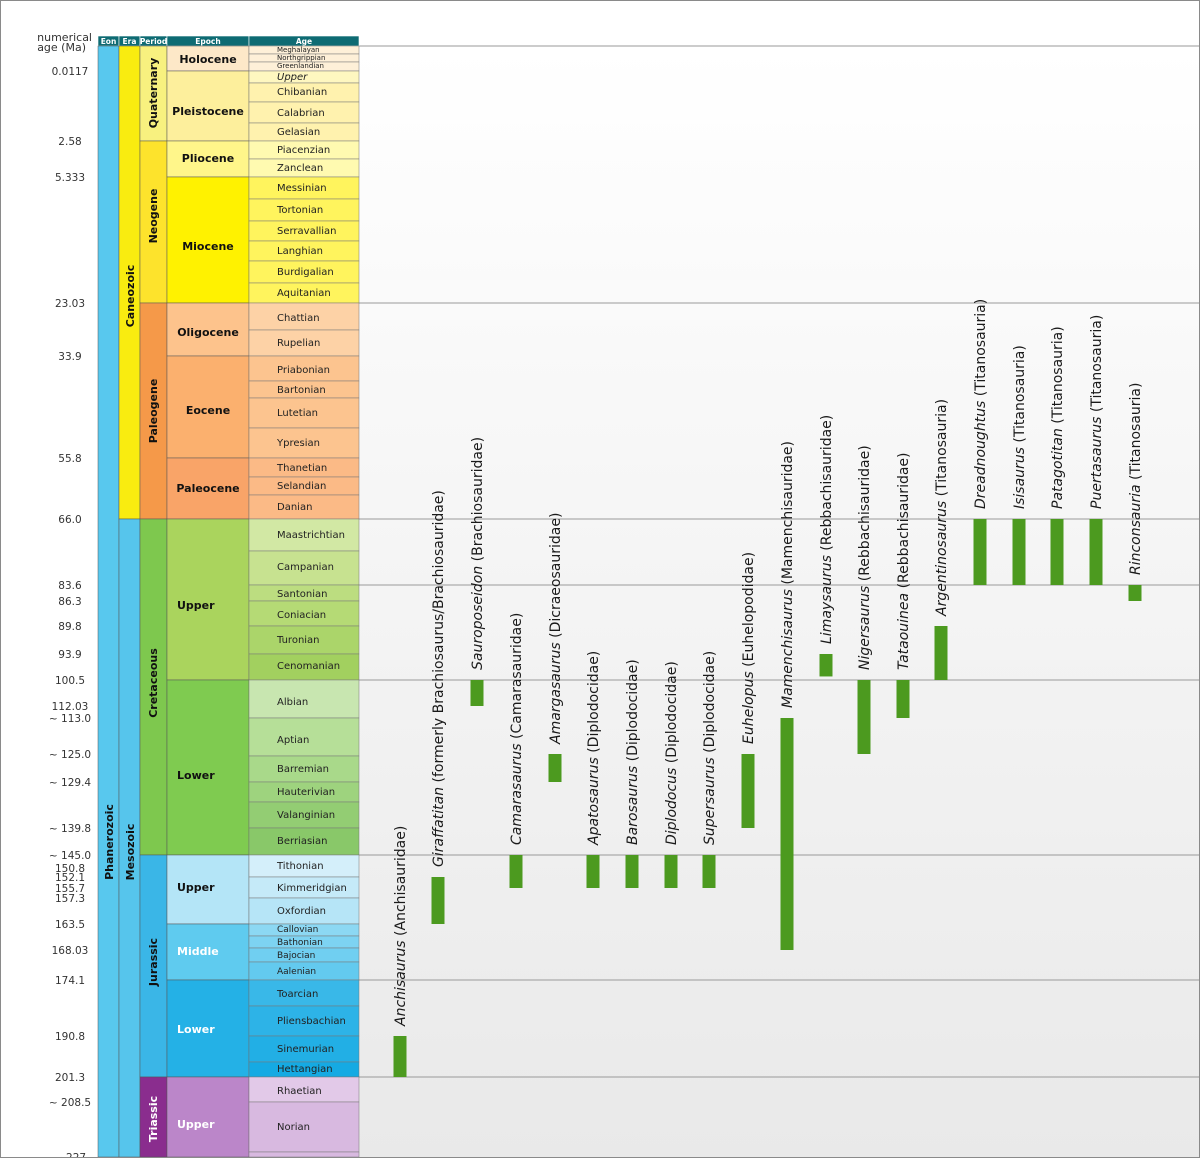 The height and width of the screenshot is (1158, 1200). I want to click on label-genus-amargasaurus: Amargasaurus, so click(556, 691).